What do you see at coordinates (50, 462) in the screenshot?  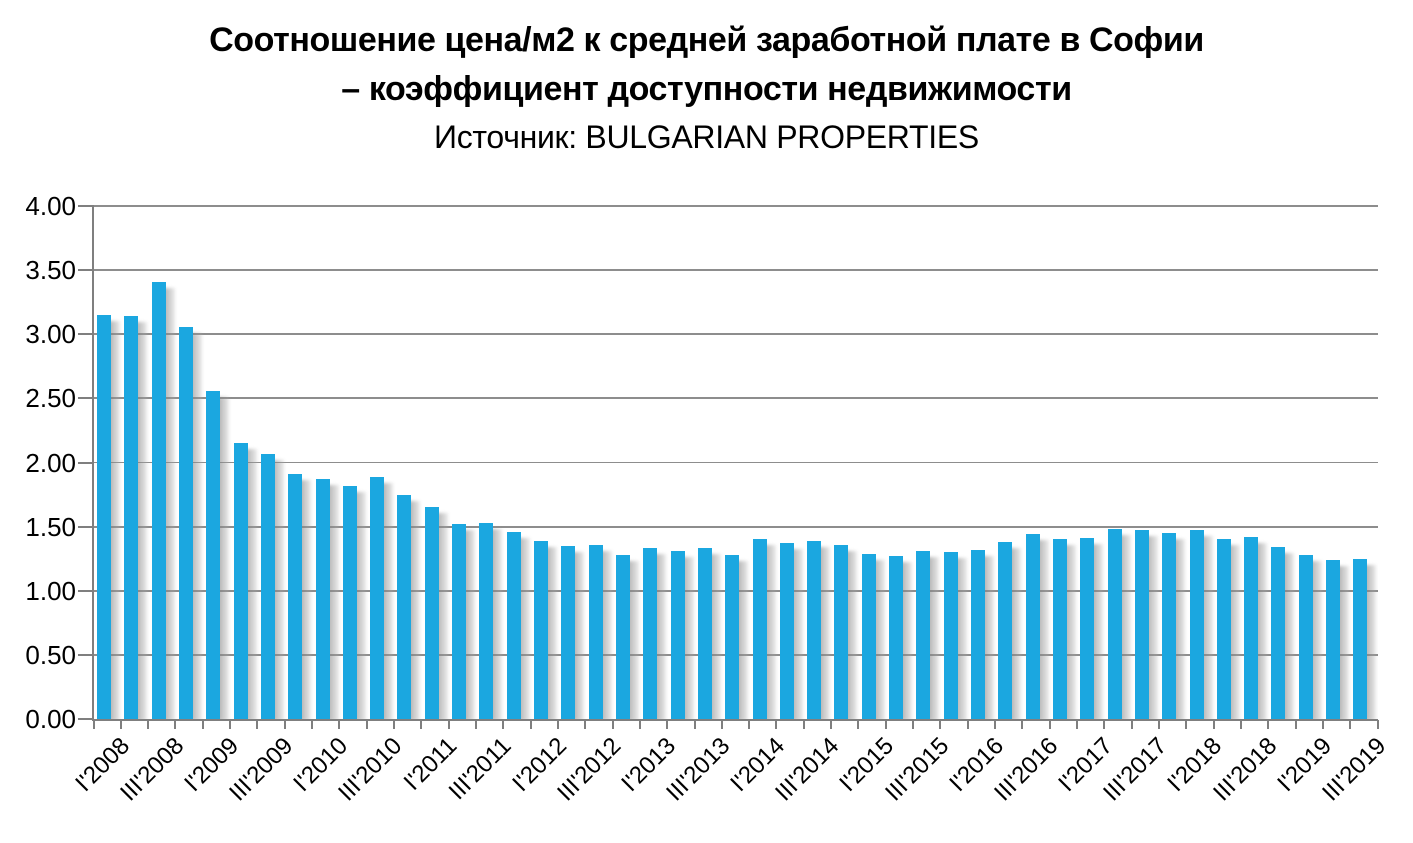 I see `y-axis-label: 2.00` at bounding box center [50, 462].